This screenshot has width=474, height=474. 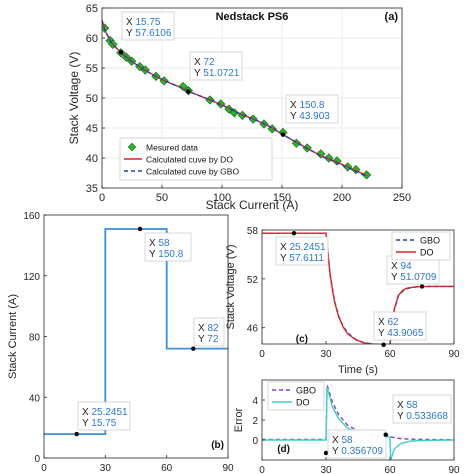 What do you see at coordinates (132, 147) in the screenshot?
I see `legend-marker-measured` at bounding box center [132, 147].